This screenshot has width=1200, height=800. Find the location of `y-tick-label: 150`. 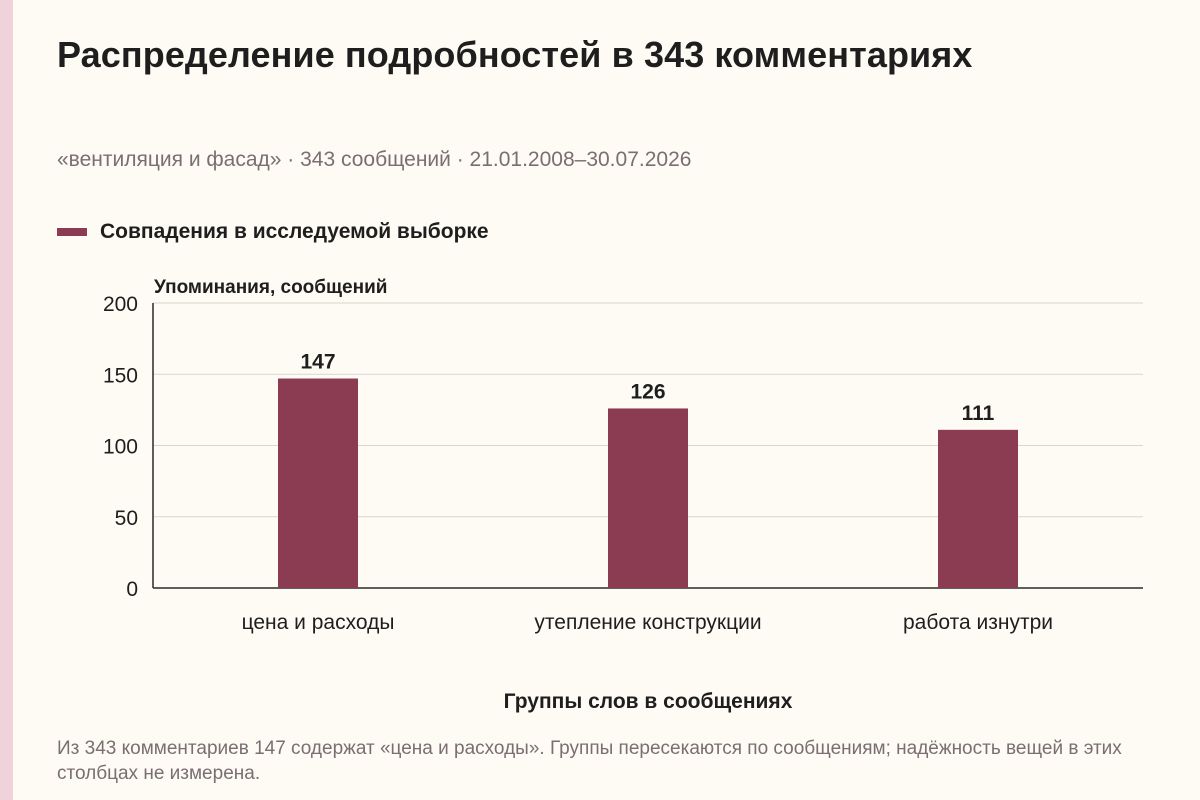

y-tick-label: 150 is located at coordinates (120, 375).